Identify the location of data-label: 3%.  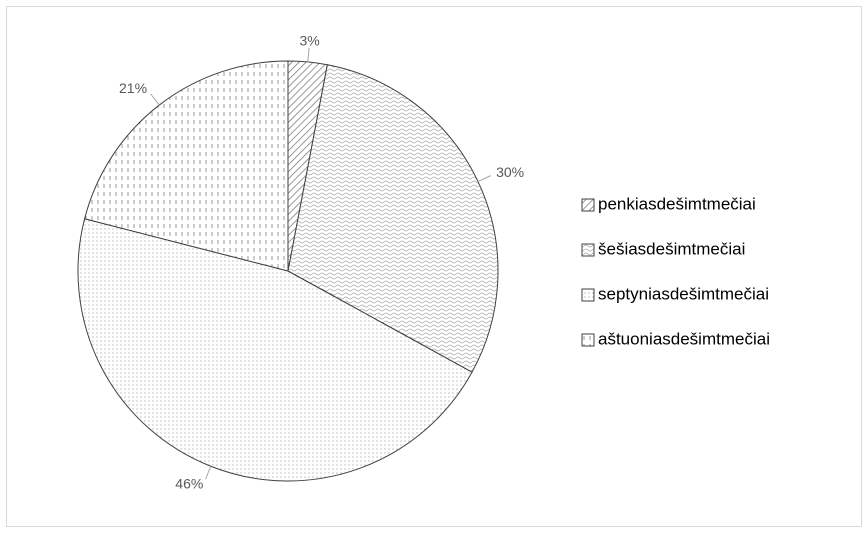
(310, 41).